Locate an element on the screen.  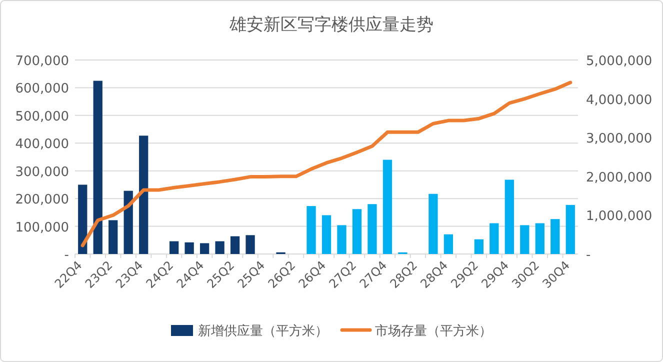
y2-tick-label: 5,000,000 is located at coordinates (619, 61).